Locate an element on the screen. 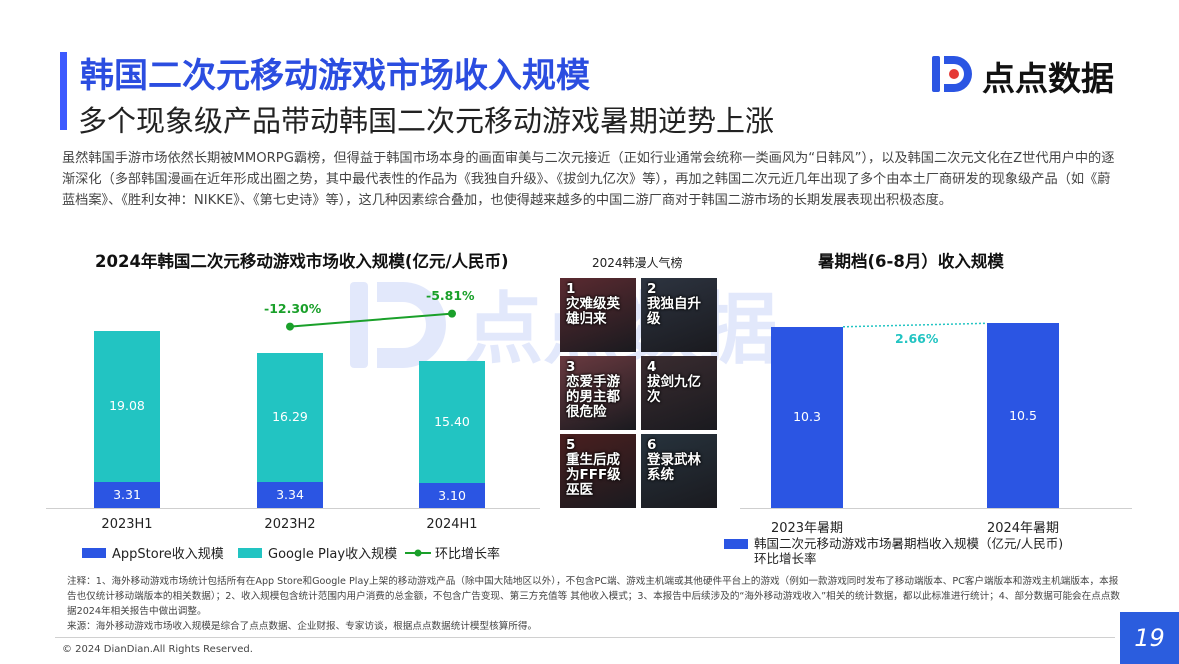 The image size is (1179, 664). legend-appstore-swatch is located at coordinates (94, 552).